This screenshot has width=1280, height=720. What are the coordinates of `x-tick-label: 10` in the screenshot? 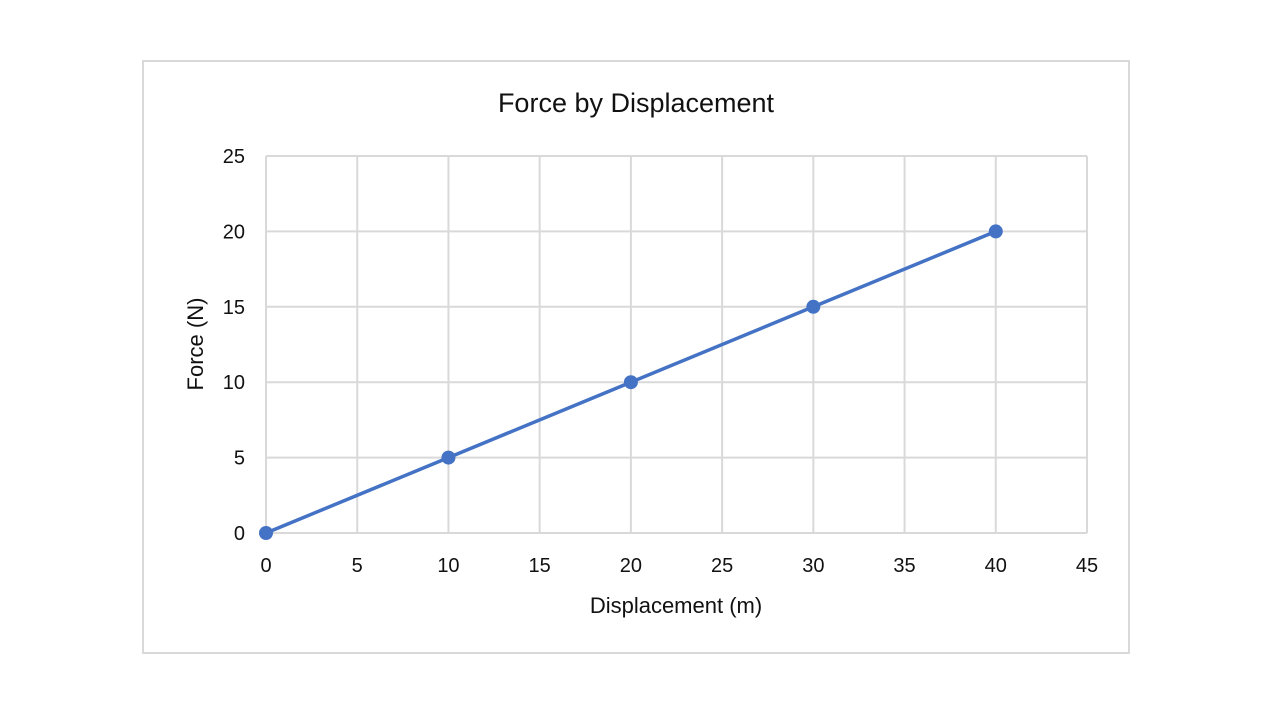 It's located at (448, 566).